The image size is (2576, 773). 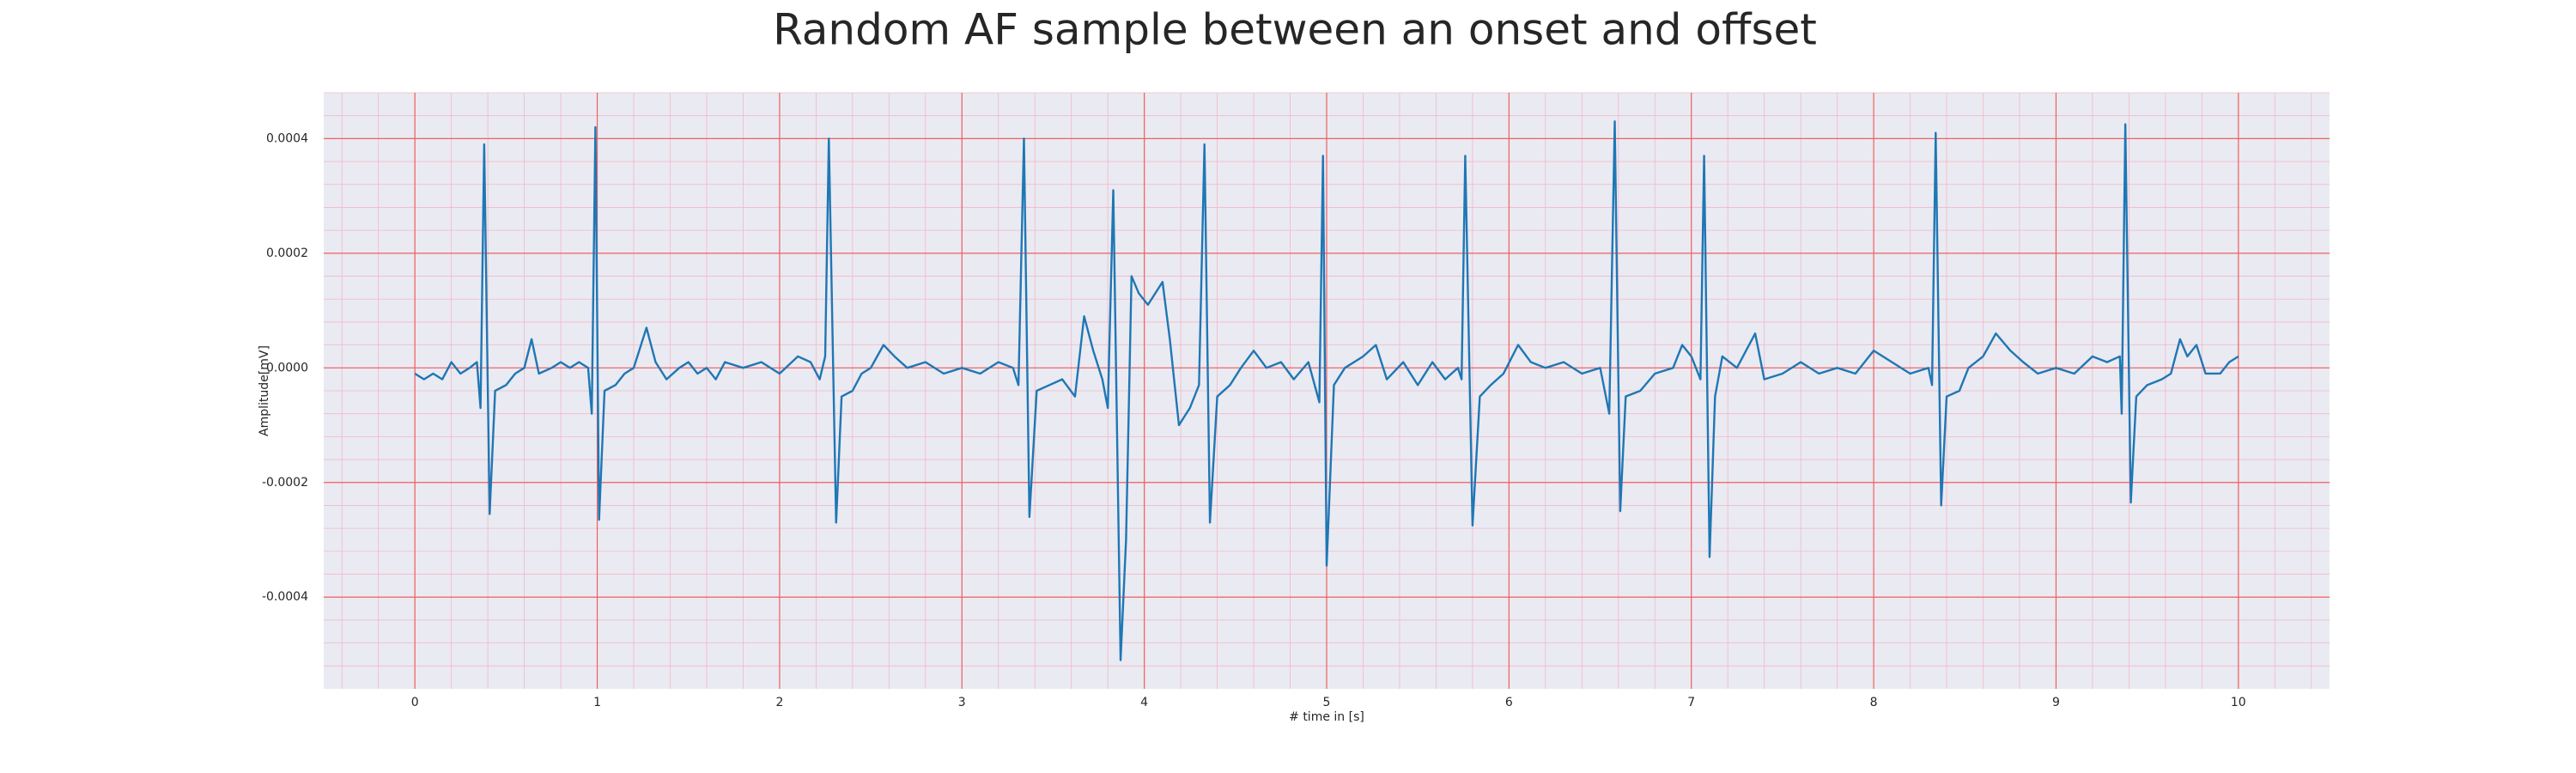 What do you see at coordinates (264, 390) in the screenshot?
I see `y-axis-label: Amplitude[mV]` at bounding box center [264, 390].